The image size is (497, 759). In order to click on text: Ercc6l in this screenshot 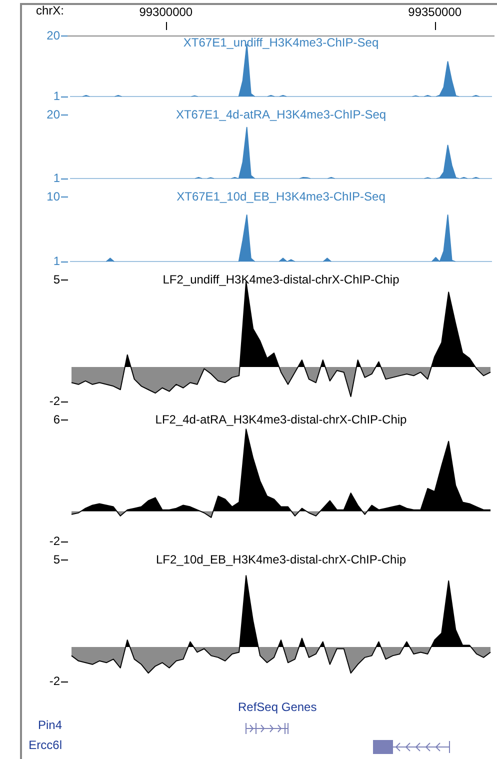, I will do `click(45, 745)`.